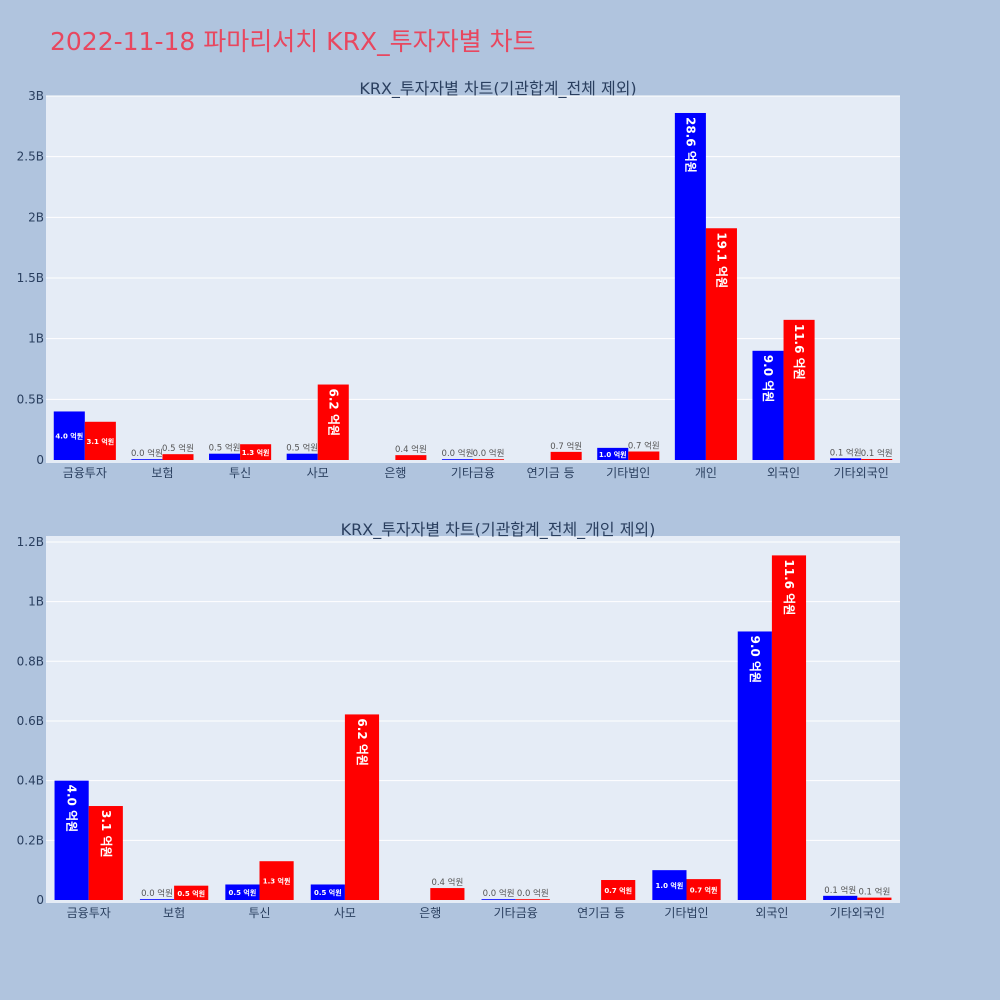  Describe the element at coordinates (30, 542) in the screenshot. I see `y-tick-label: 1.2B` at that location.